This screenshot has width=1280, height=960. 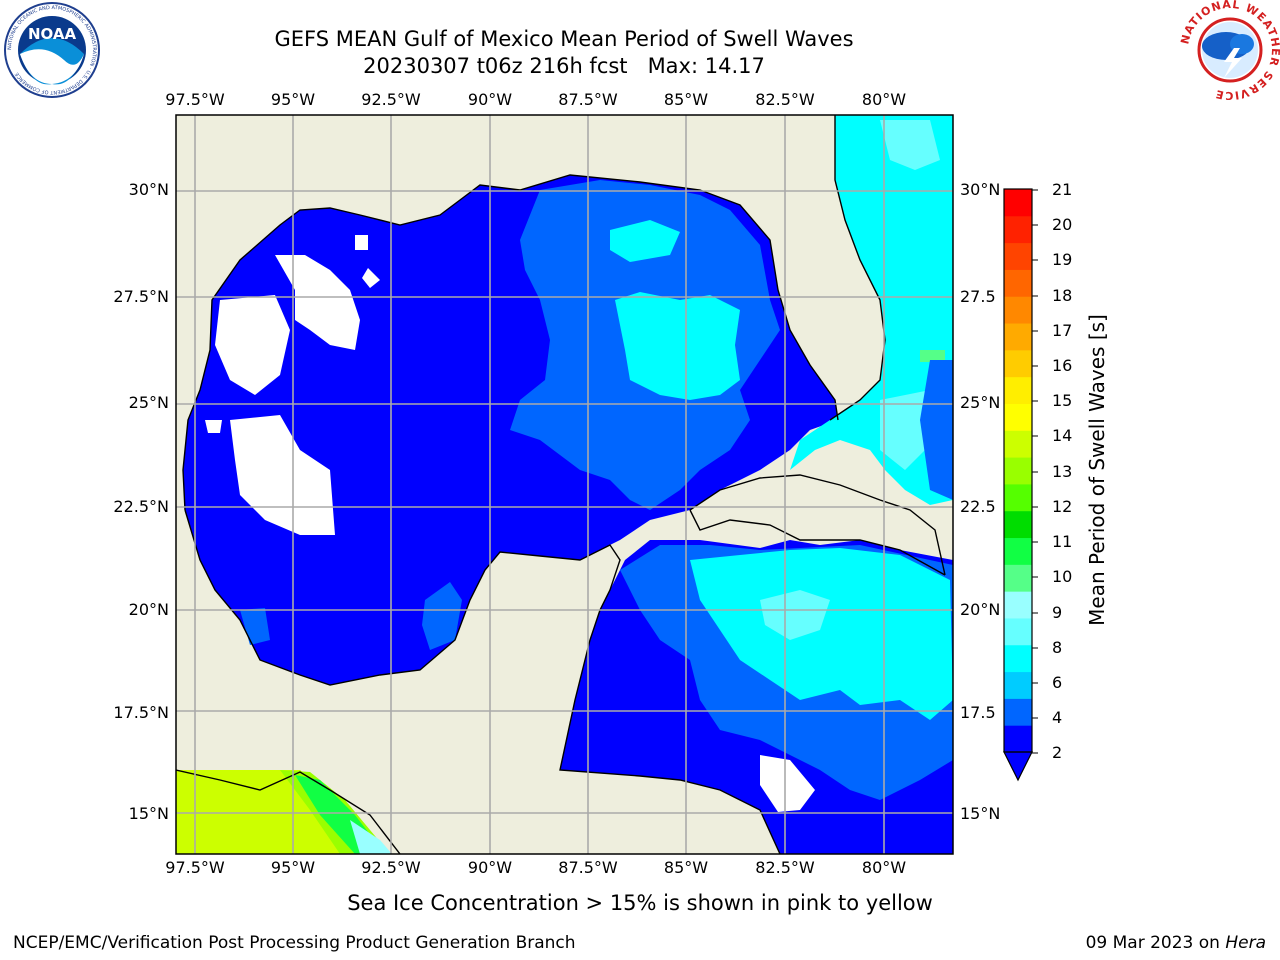 I want to click on colorbar-frame, so click(x=1018, y=470).